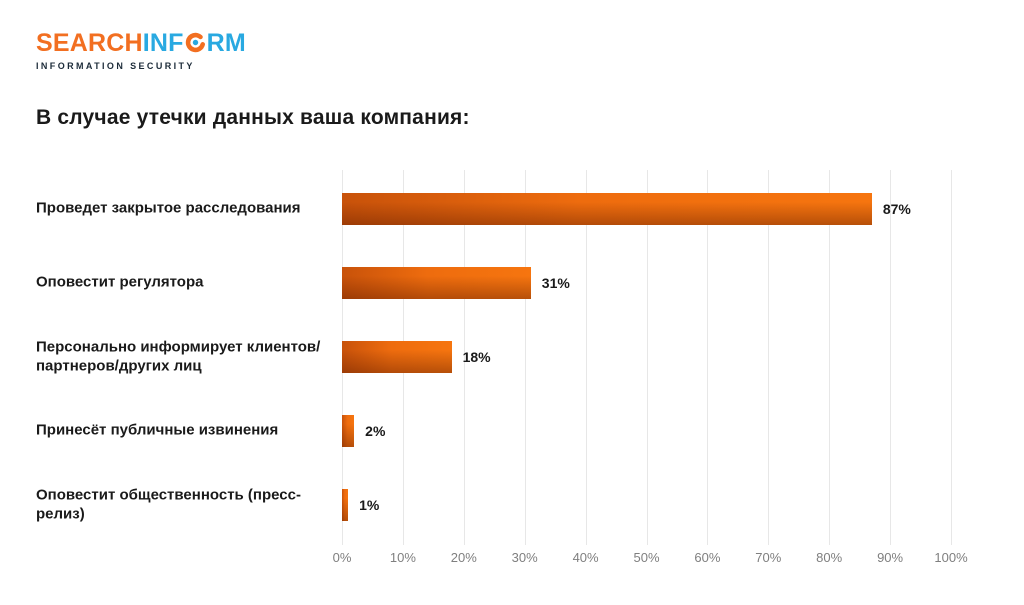  I want to click on x-axis: 0% 10% 20% 30% 40% 50% 60% 70% 80% 90% 100%, so click(650, 560).